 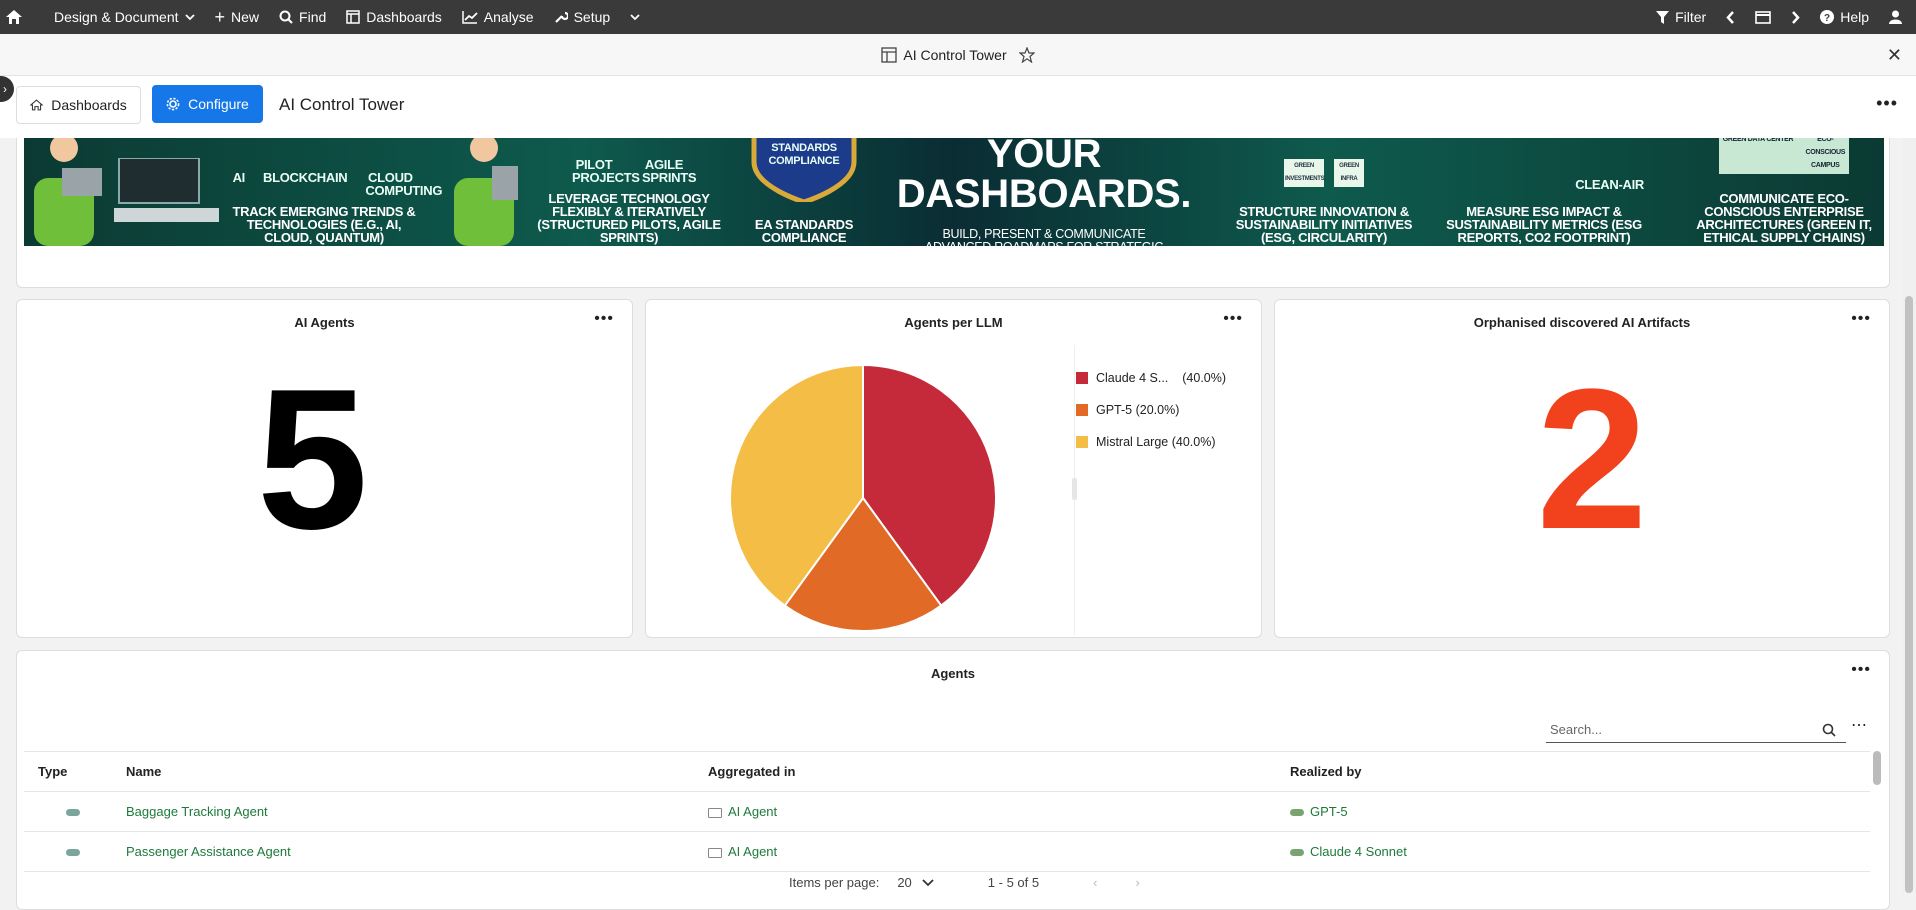 I want to click on nav-analyse-label: Analyse, so click(x=508, y=17).